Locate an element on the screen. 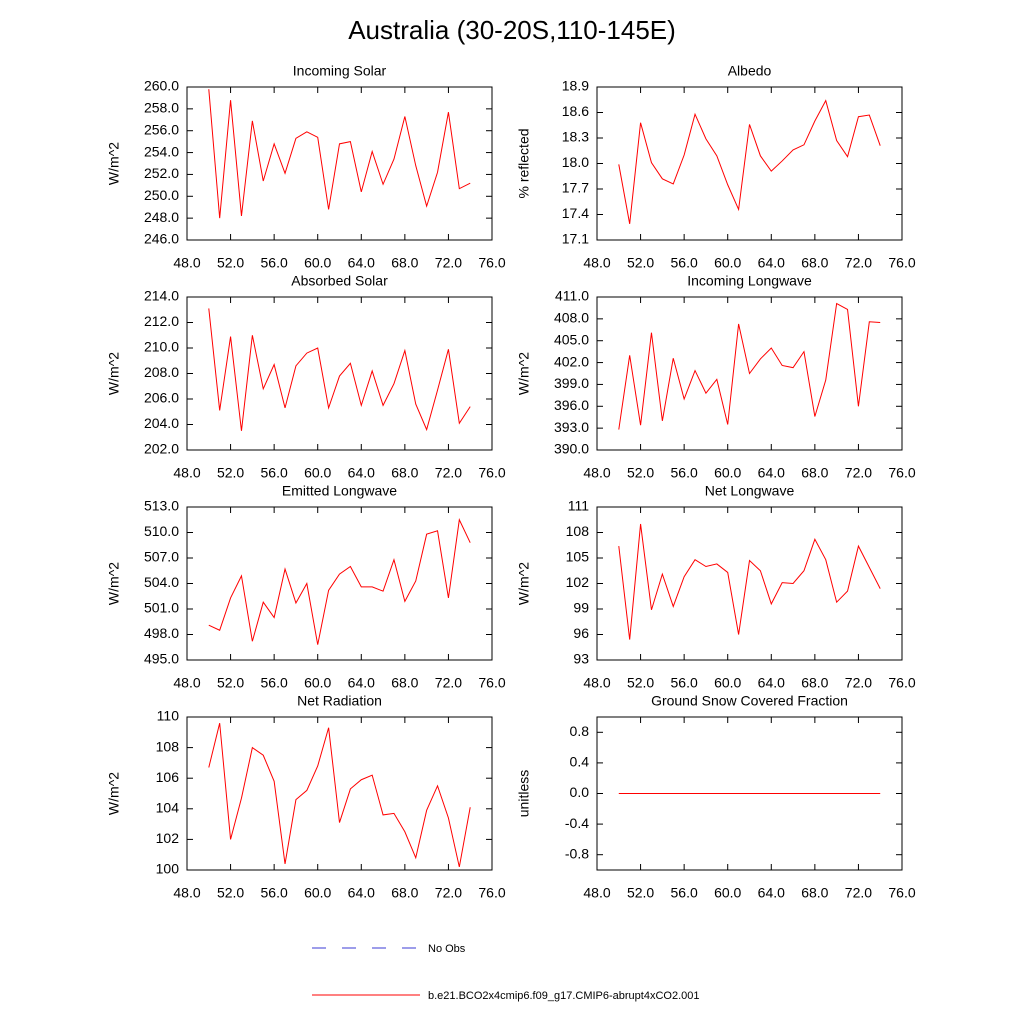  y-tick-label: -0.4 is located at coordinates (577, 823).